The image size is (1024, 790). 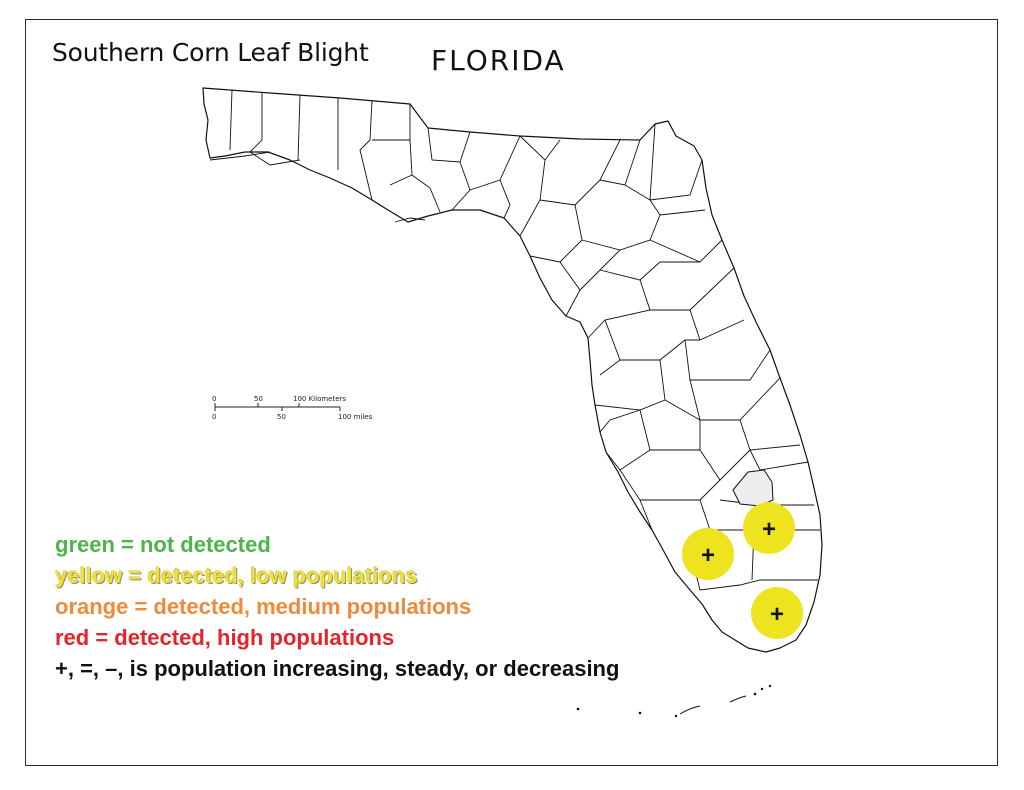 I want to click on map-title: Southern Corn Leaf Blight, so click(x=210, y=52).